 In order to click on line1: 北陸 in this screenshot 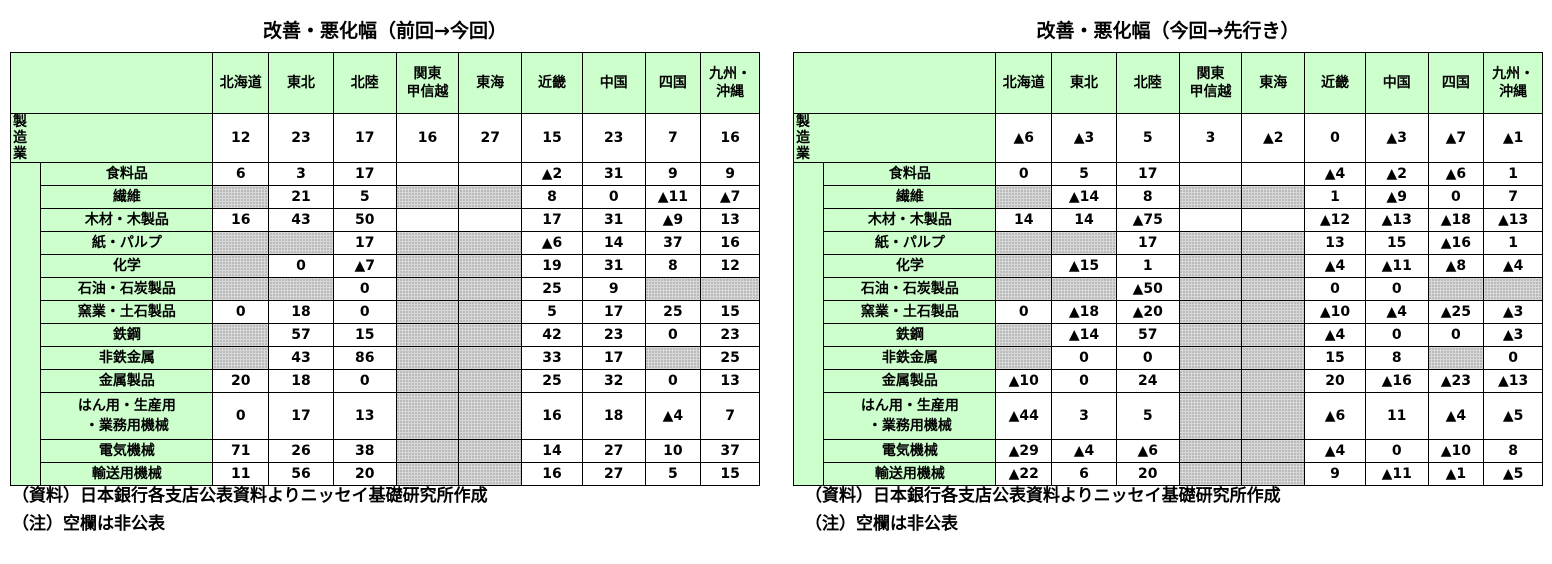, I will do `click(364, 83)`.